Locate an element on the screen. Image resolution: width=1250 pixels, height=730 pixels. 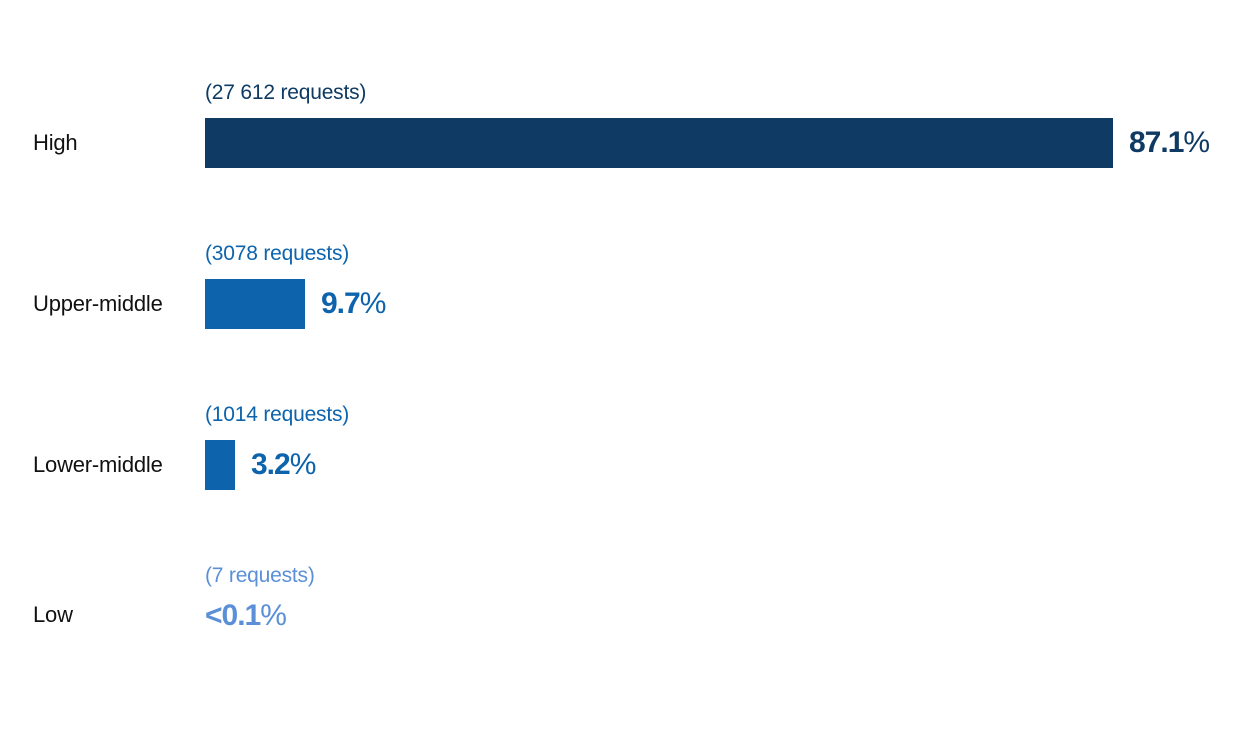
percent-value: 9.7 is located at coordinates (341, 303).